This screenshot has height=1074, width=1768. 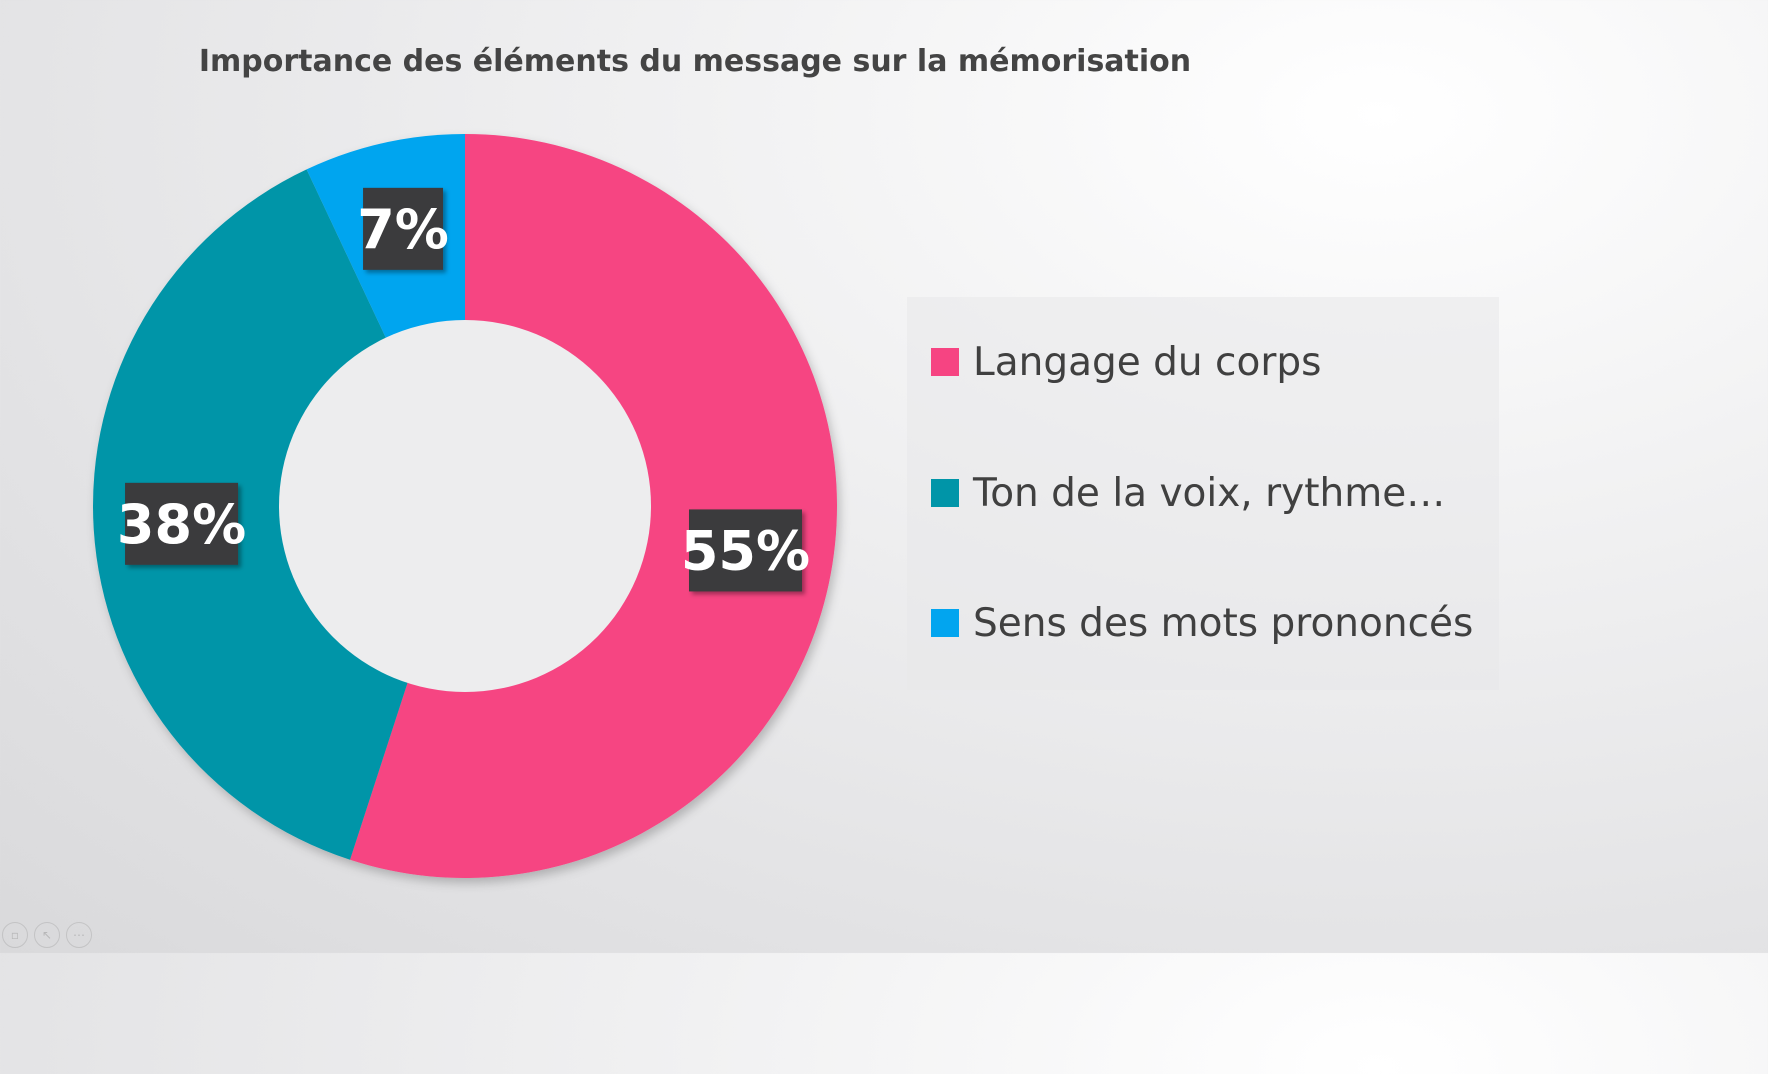 I want to click on data-label-ton: 38%, so click(x=181, y=523).